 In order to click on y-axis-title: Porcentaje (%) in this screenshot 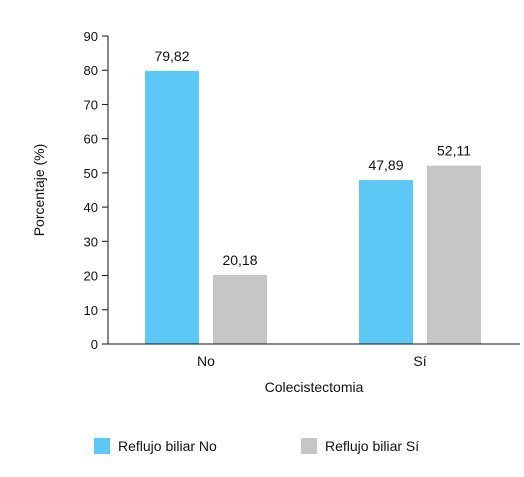, I will do `click(39, 190)`.